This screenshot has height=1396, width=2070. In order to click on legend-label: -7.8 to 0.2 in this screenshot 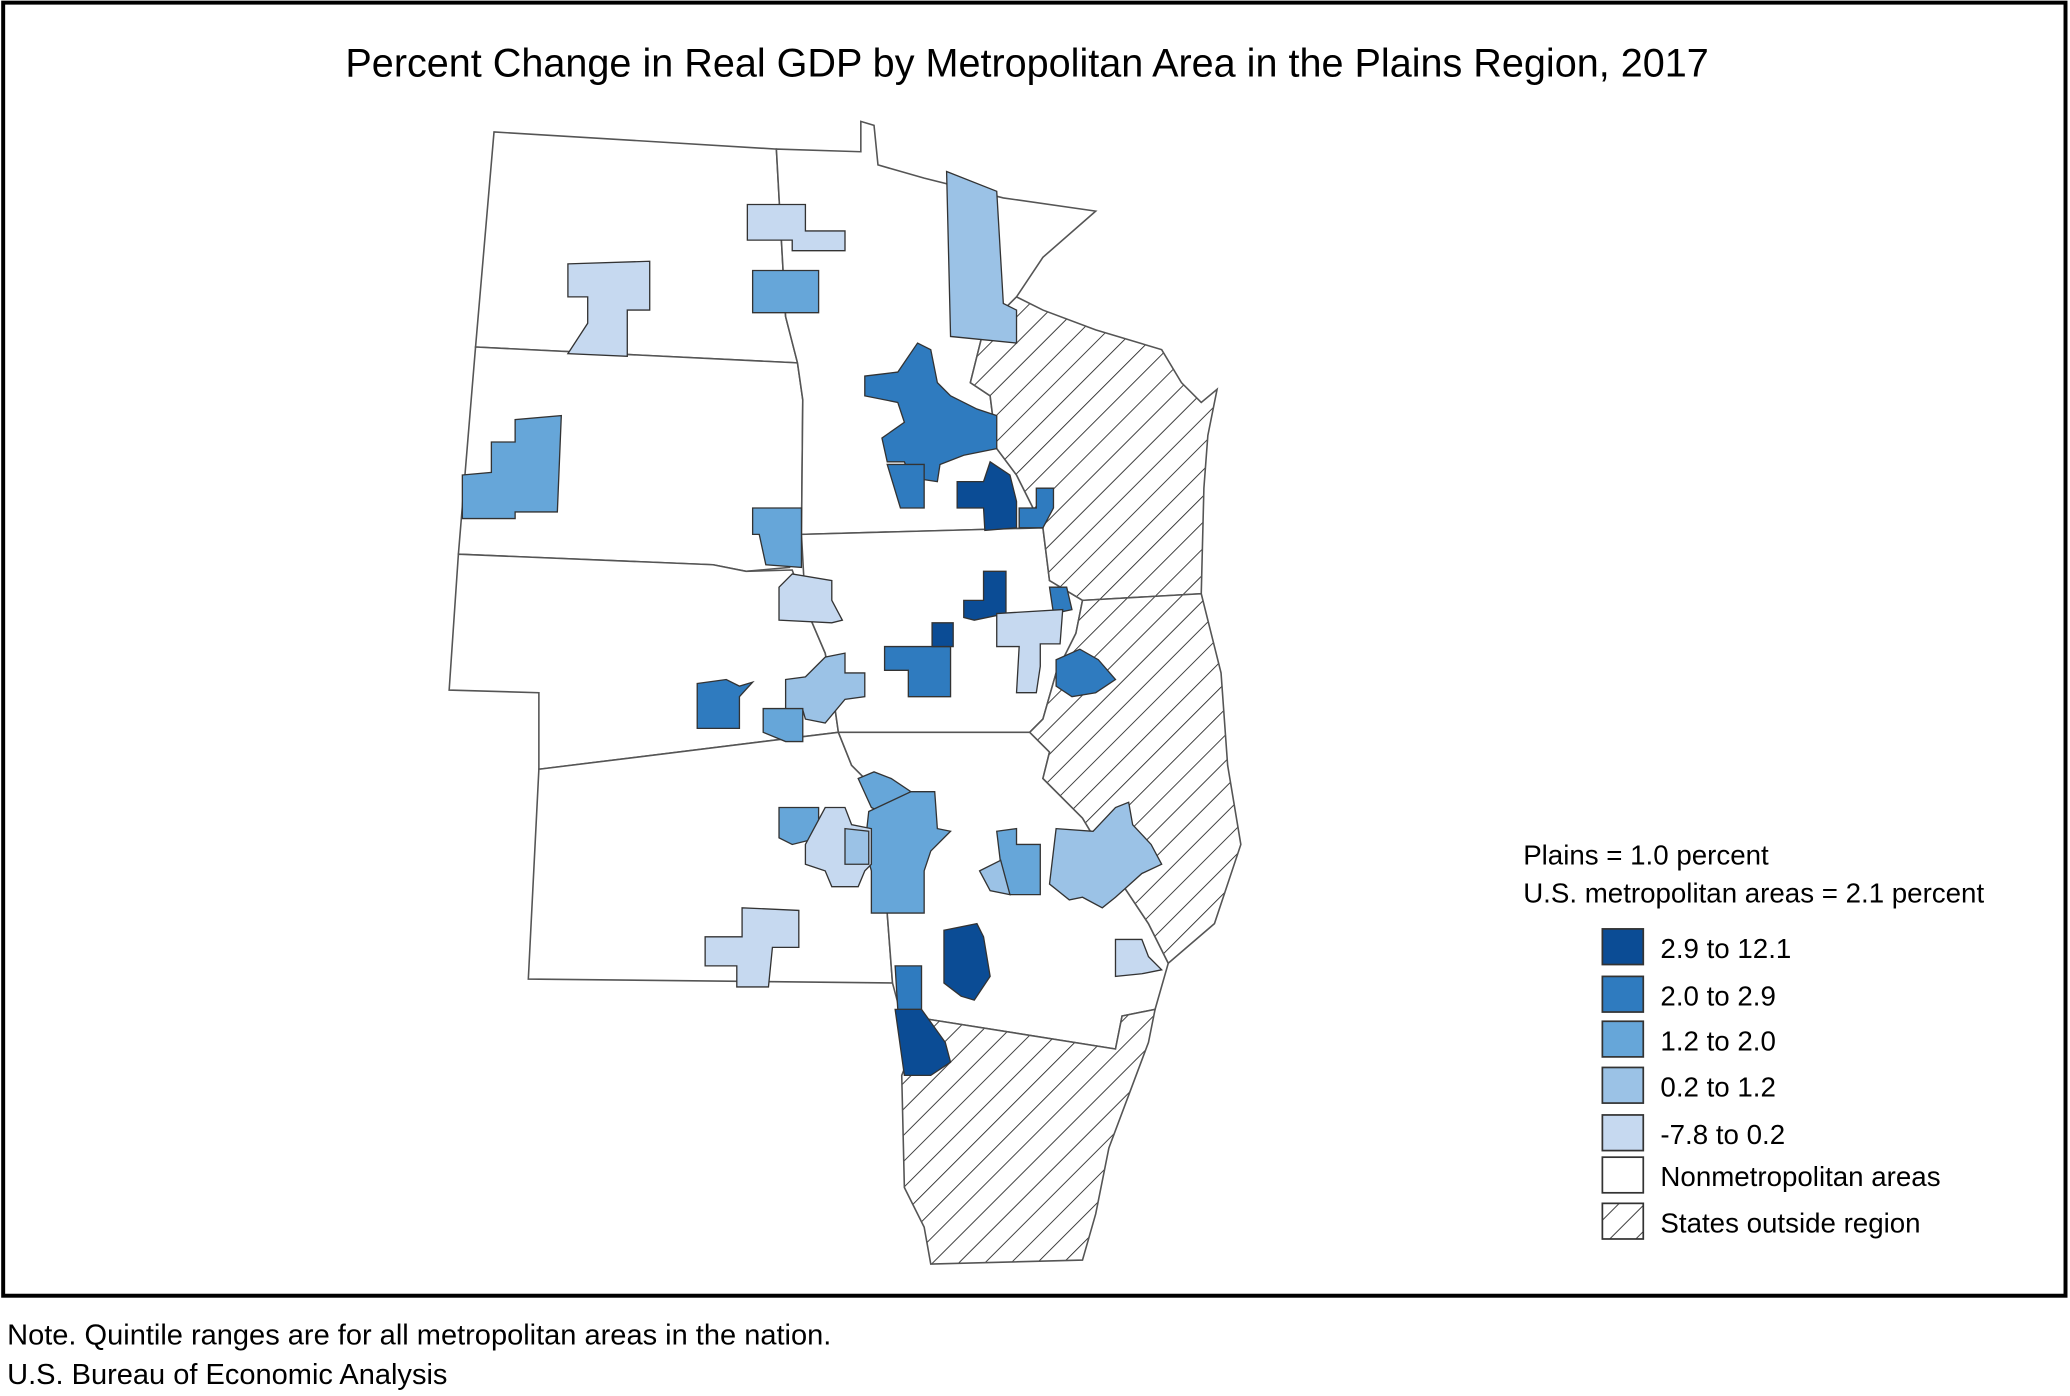, I will do `click(1722, 1134)`.